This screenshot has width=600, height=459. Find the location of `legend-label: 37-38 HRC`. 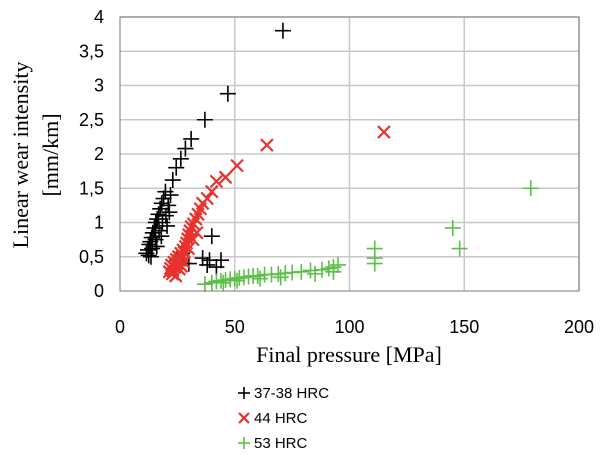

legend-label: 37-38 HRC is located at coordinates (291, 393).